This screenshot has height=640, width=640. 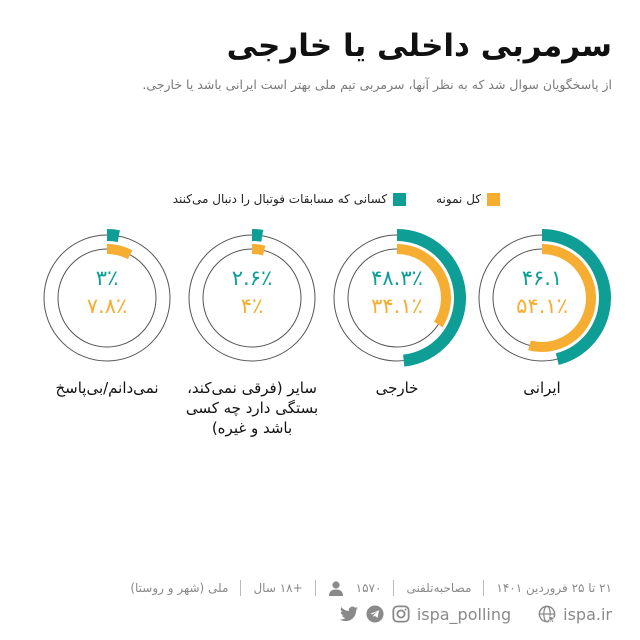 I want to click on legend-item-total: کل نمونه, so click(x=468, y=199).